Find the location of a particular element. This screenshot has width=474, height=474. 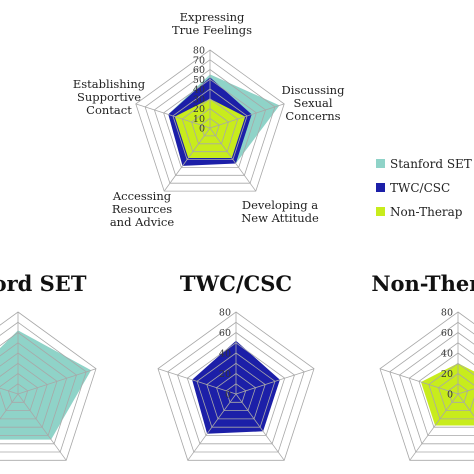

tick-label: 30 is located at coordinates (199, 99).